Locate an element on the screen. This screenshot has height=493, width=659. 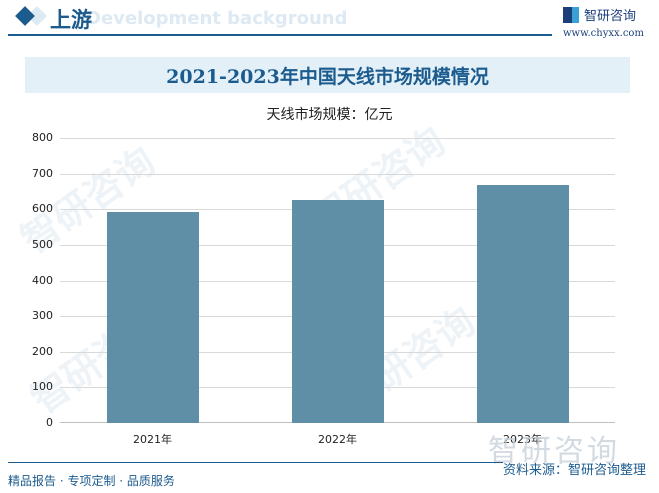
y-tick-label: 200 is located at coordinates (42, 351).